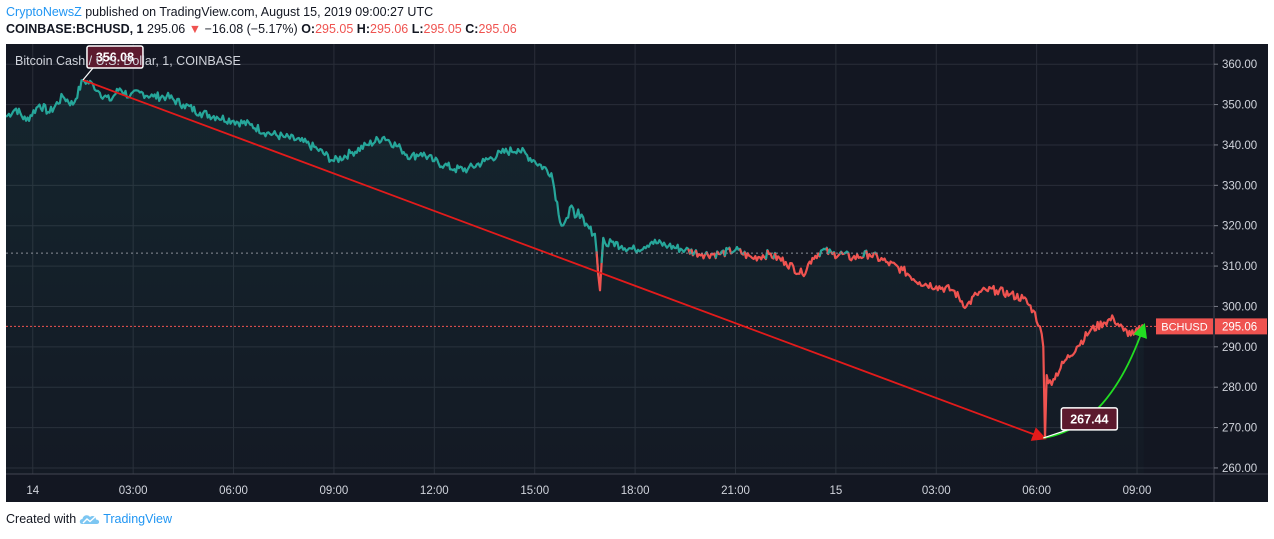  I want to click on annotation-label: 267.44, so click(1089, 419).